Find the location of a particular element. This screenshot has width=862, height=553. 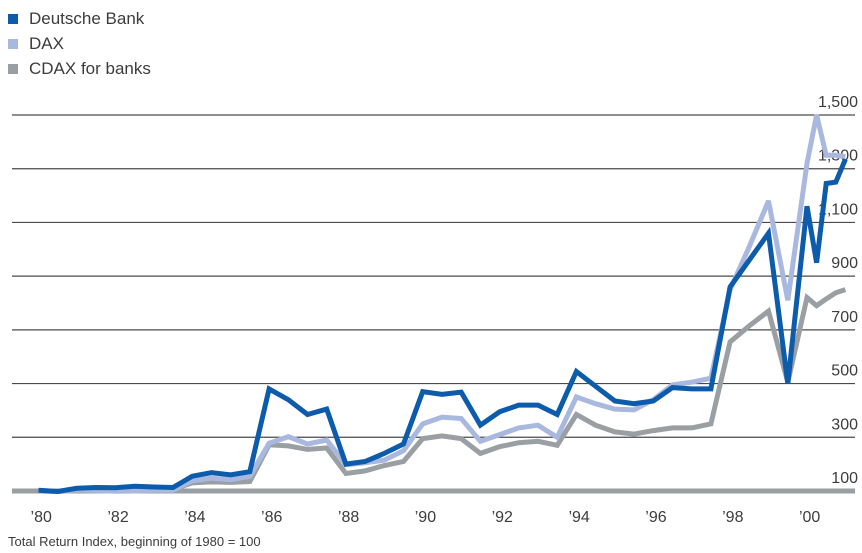

x-tick-label: ’86 is located at coordinates (271, 517).